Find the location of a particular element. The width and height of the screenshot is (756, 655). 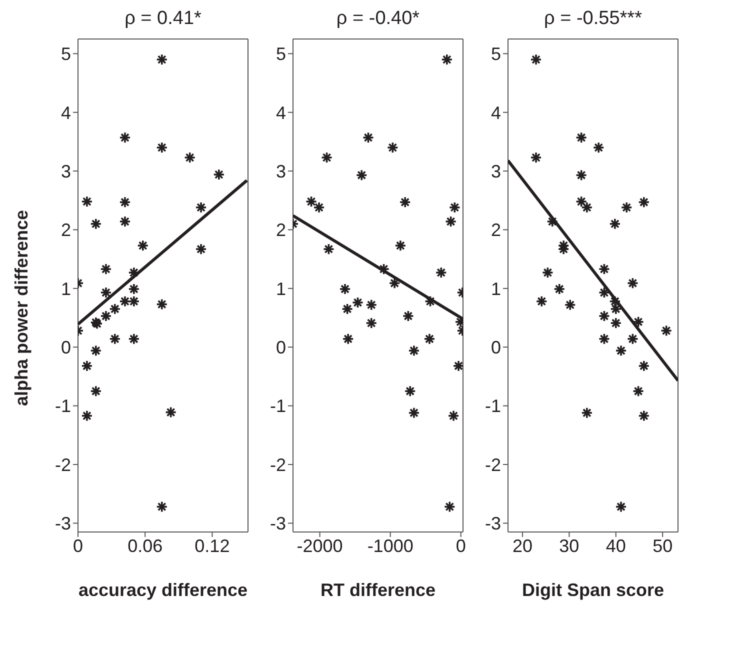

x-tick-label: 20 is located at coordinates (522, 546).